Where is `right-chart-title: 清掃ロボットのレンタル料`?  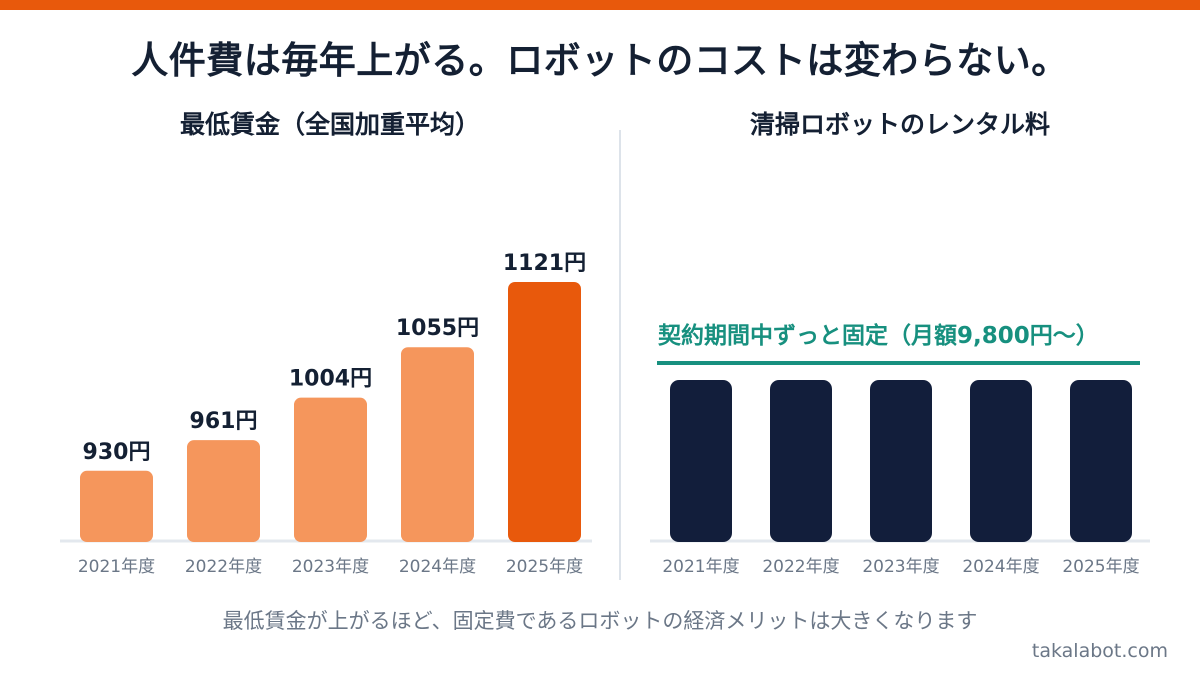
right-chart-title: 清掃ロボットのレンタル料 is located at coordinates (899, 124).